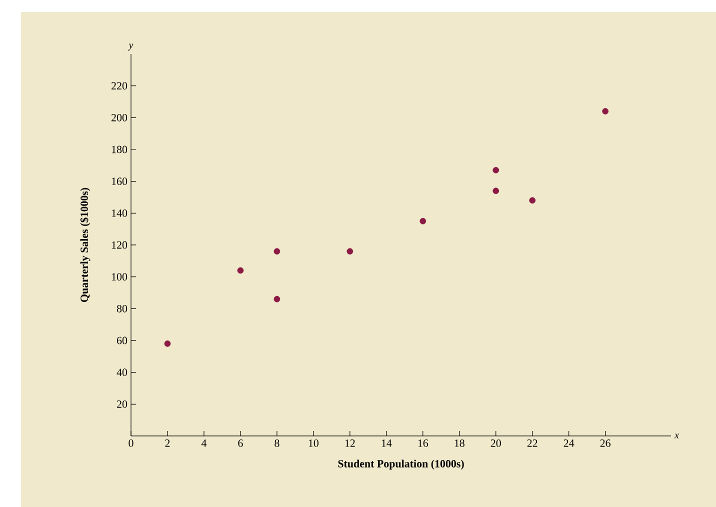  Describe the element at coordinates (495, 443) in the screenshot. I see `x-tick-label: 20` at that location.